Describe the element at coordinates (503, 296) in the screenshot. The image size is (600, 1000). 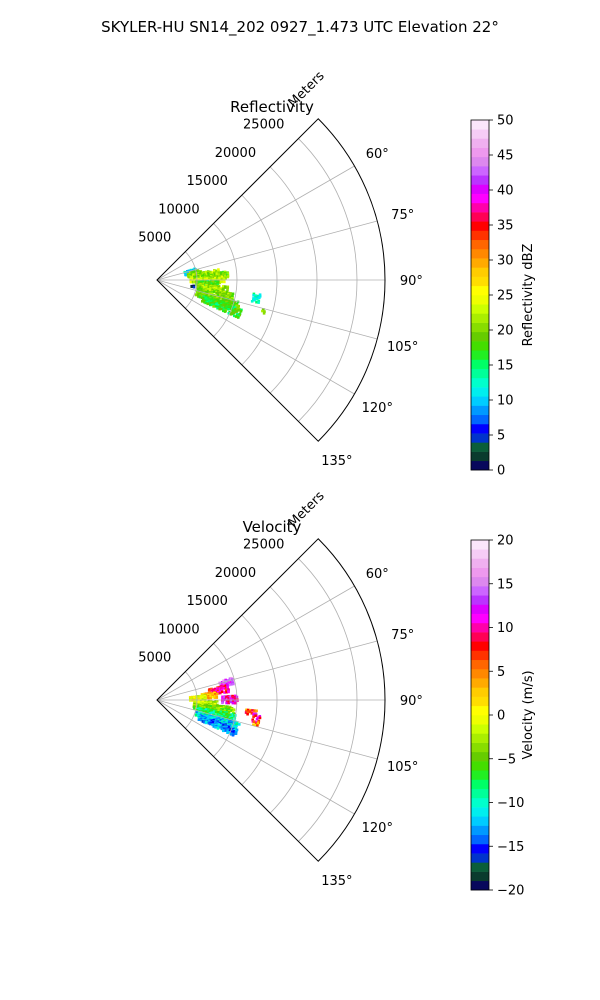
I see `reflectivity-colorbar: 0 5 10 15 20 25 30 35 40 45 50 Reflectivity dBZ` at that location.